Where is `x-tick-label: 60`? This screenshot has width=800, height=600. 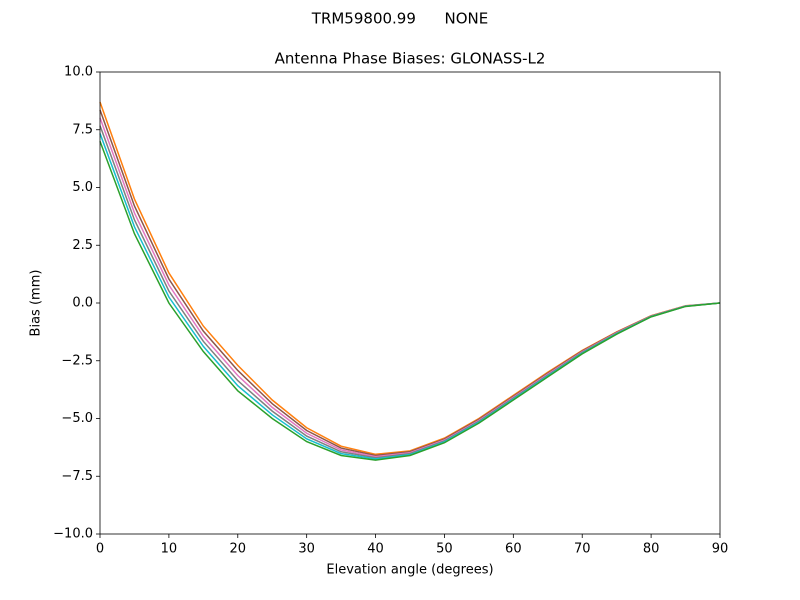
x-tick-label: 60 is located at coordinates (513, 549).